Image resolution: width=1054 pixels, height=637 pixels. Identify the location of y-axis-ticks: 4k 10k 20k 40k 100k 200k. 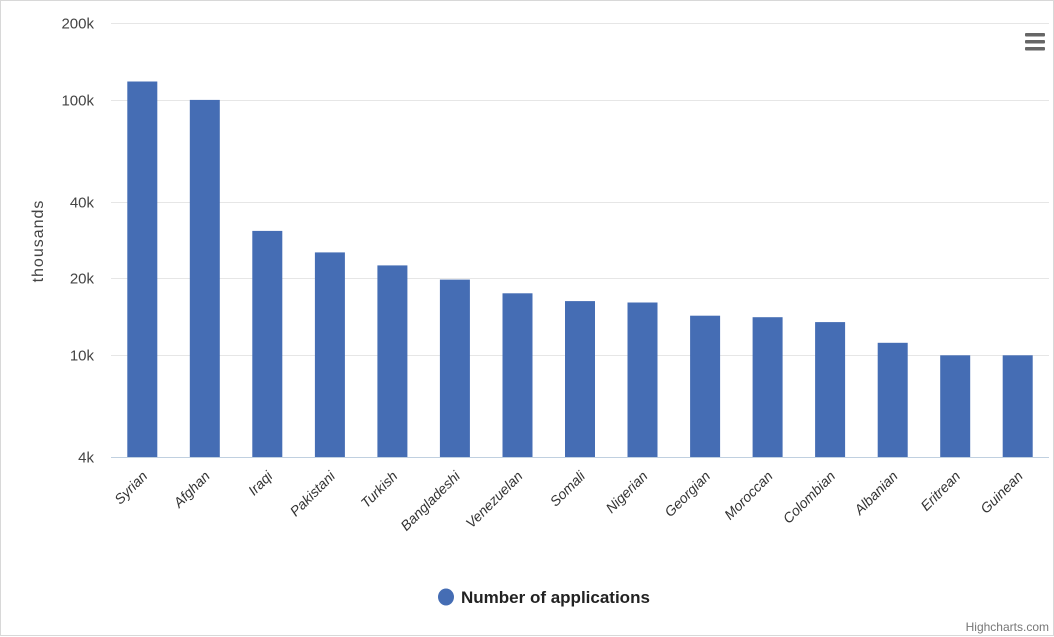
(77, 241).